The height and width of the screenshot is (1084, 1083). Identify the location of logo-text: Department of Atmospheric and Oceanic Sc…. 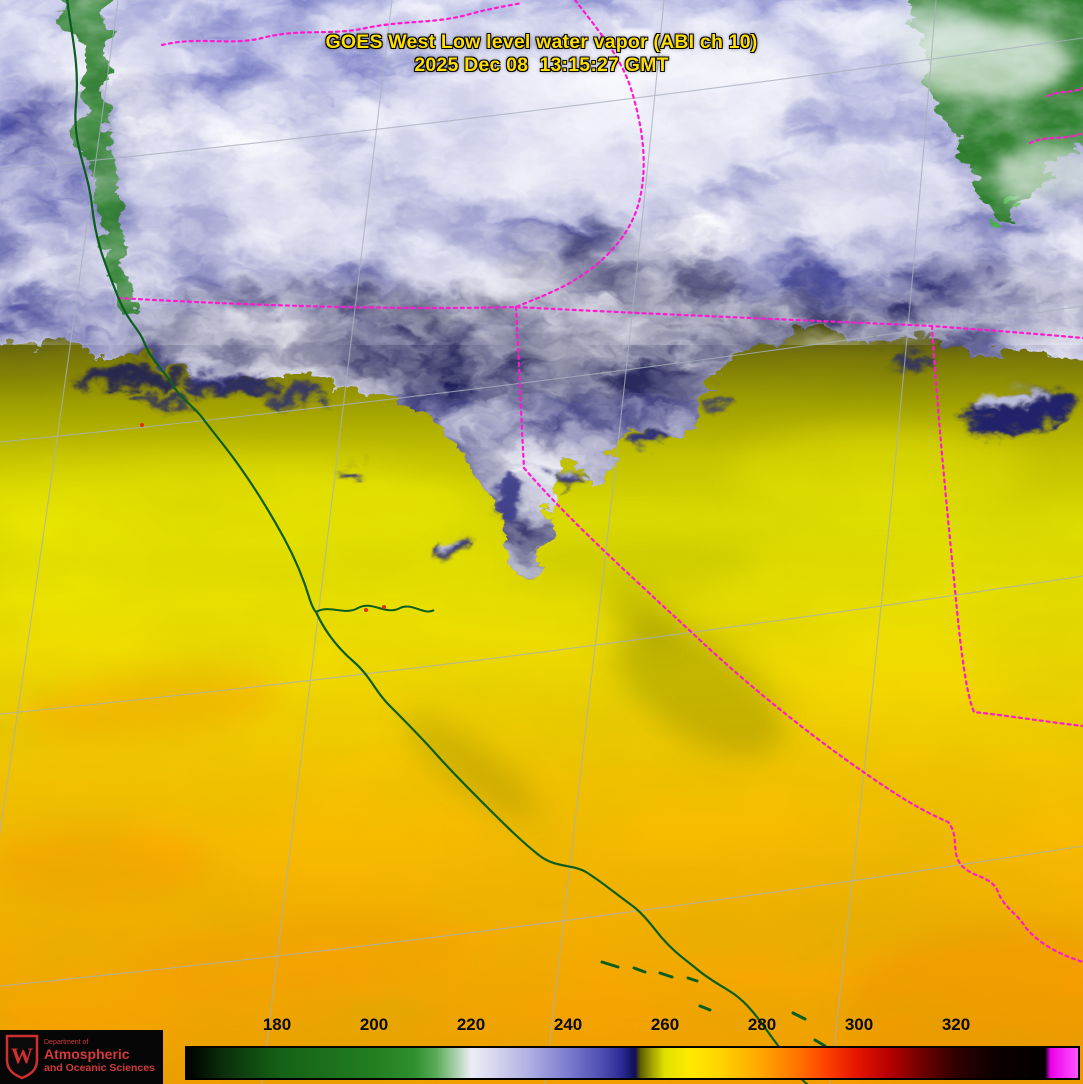
(99, 1056).